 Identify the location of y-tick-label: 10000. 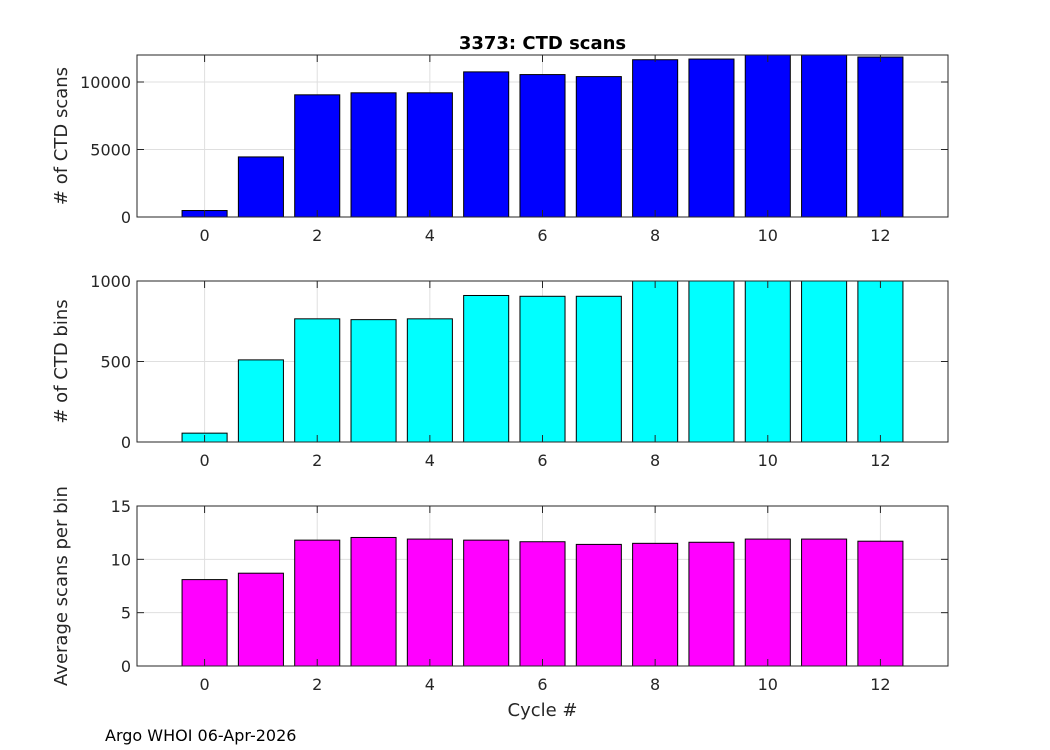
(105, 82).